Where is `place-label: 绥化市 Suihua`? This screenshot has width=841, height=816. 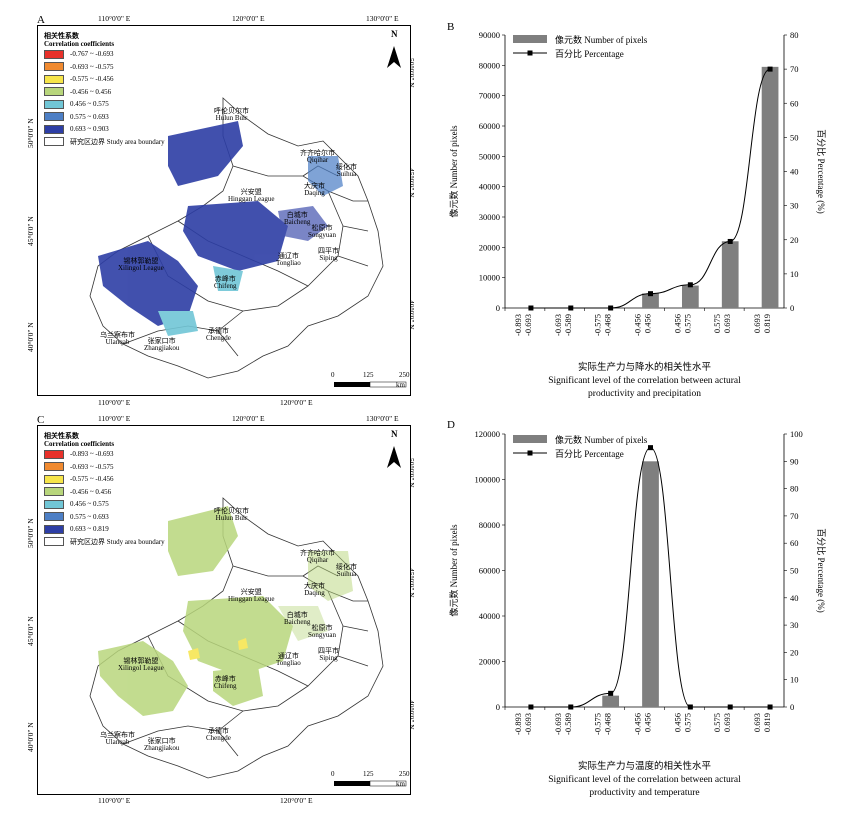 place-label: 绥化市 Suihua is located at coordinates (346, 171).